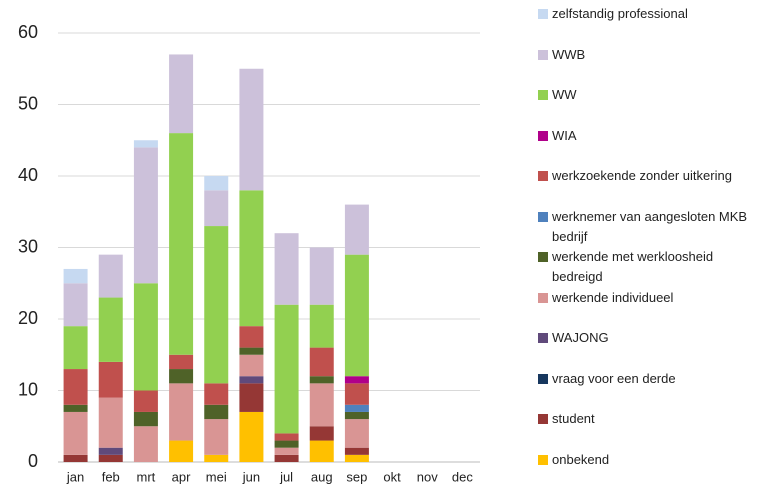 The height and width of the screenshot is (494, 758). I want to click on legend-item: vraag voor een derde, so click(646, 379).